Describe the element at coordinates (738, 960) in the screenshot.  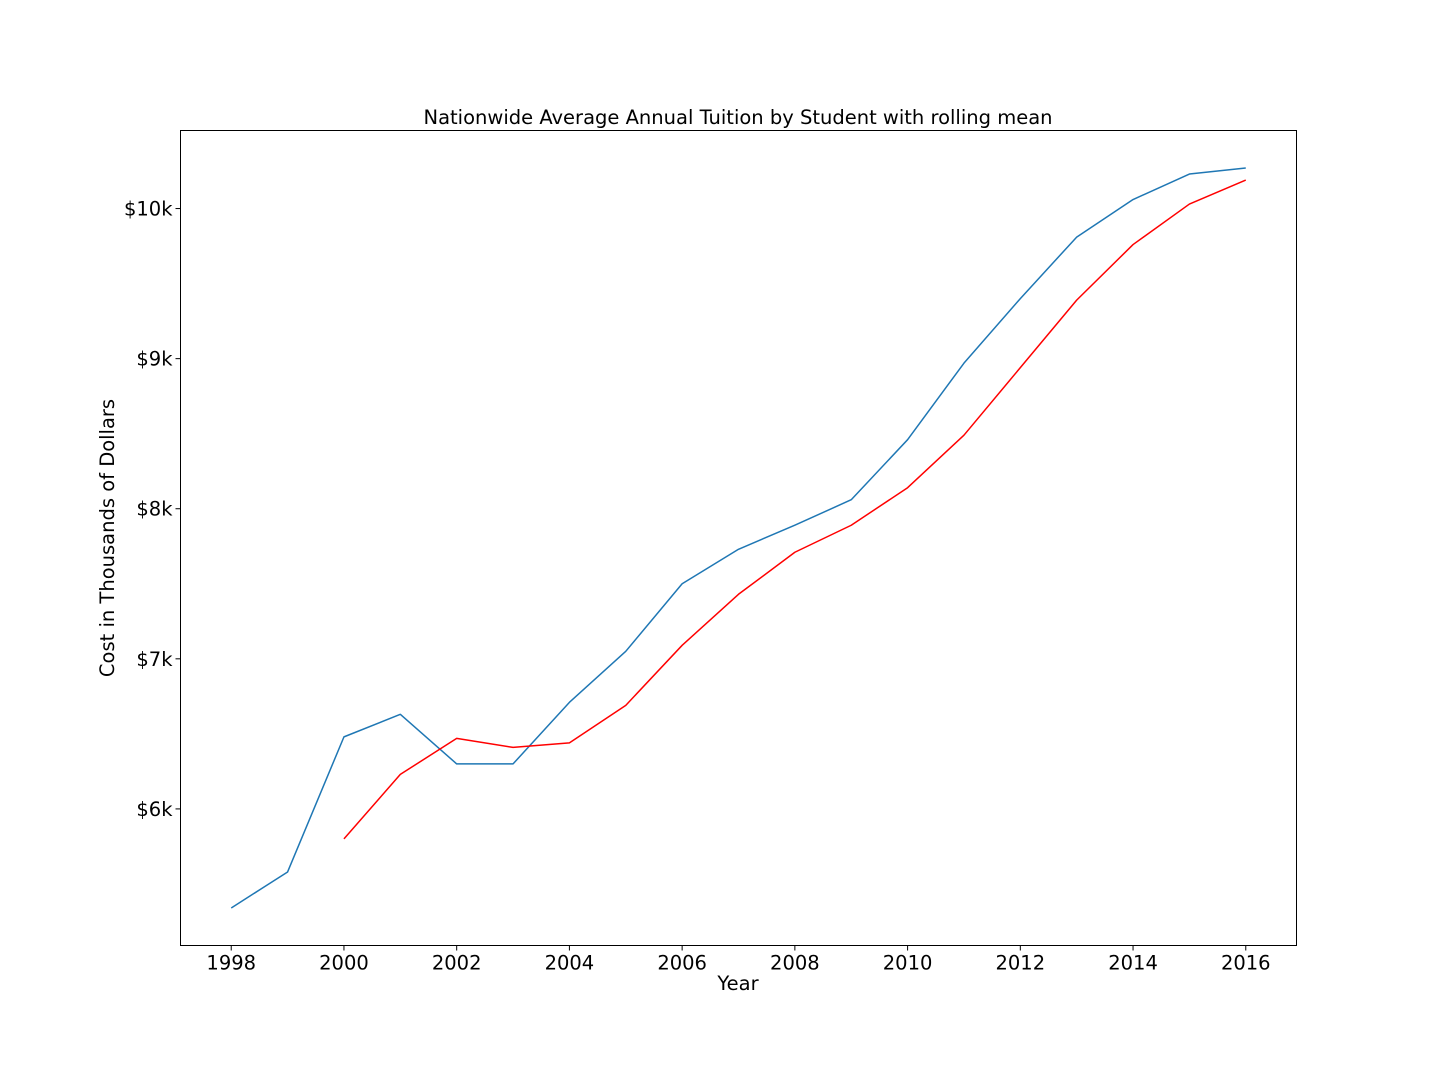
I see `x-axis: 1998 2000 2002 2004 2006 2008 2010 2012 2014 2016` at that location.